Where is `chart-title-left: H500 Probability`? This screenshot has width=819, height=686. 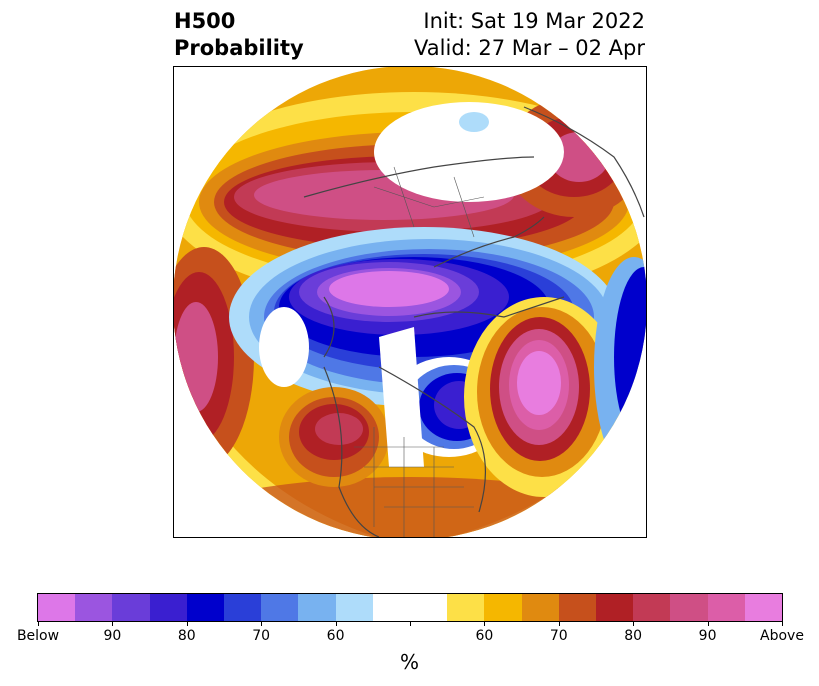 chart-title-left: H500 Probability is located at coordinates (239, 35).